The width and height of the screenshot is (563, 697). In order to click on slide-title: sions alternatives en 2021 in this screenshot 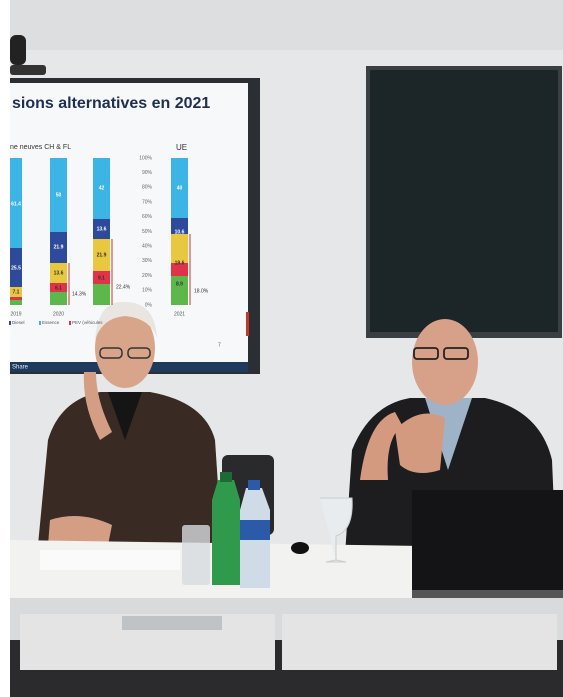, I will do `click(111, 103)`.